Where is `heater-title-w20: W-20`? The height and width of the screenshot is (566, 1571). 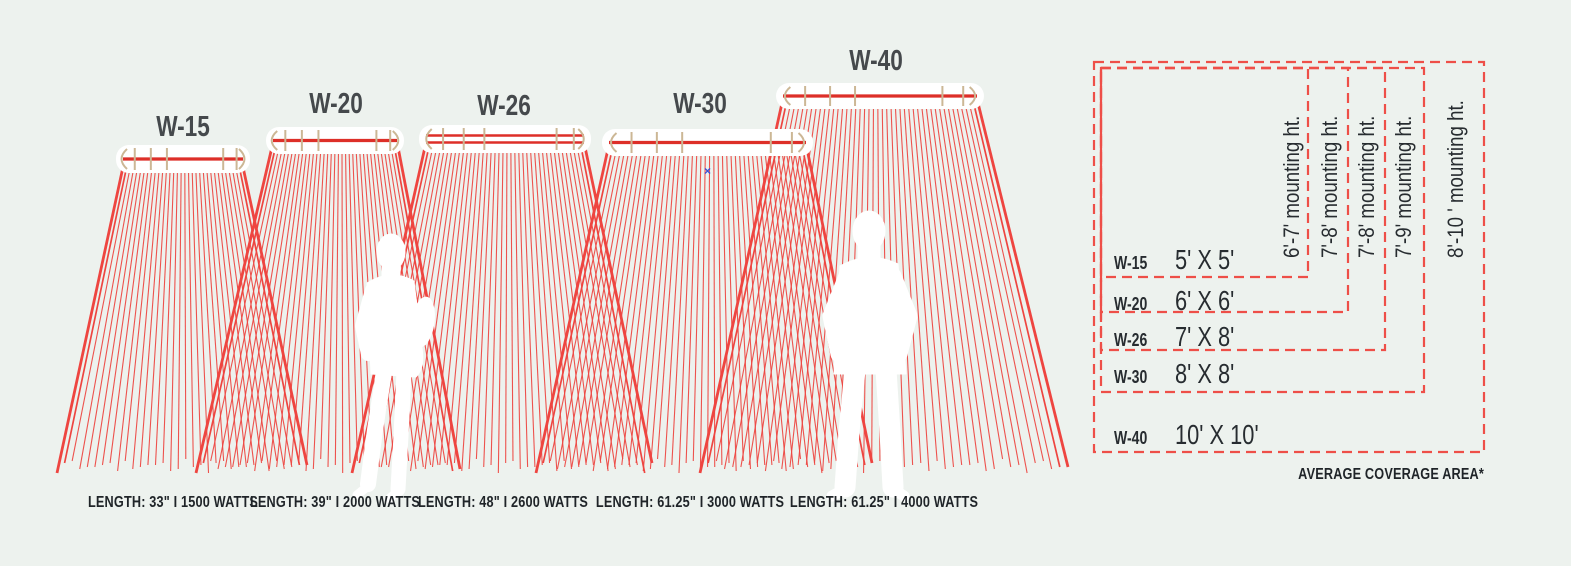
heater-title-w20: W-20 is located at coordinates (336, 104).